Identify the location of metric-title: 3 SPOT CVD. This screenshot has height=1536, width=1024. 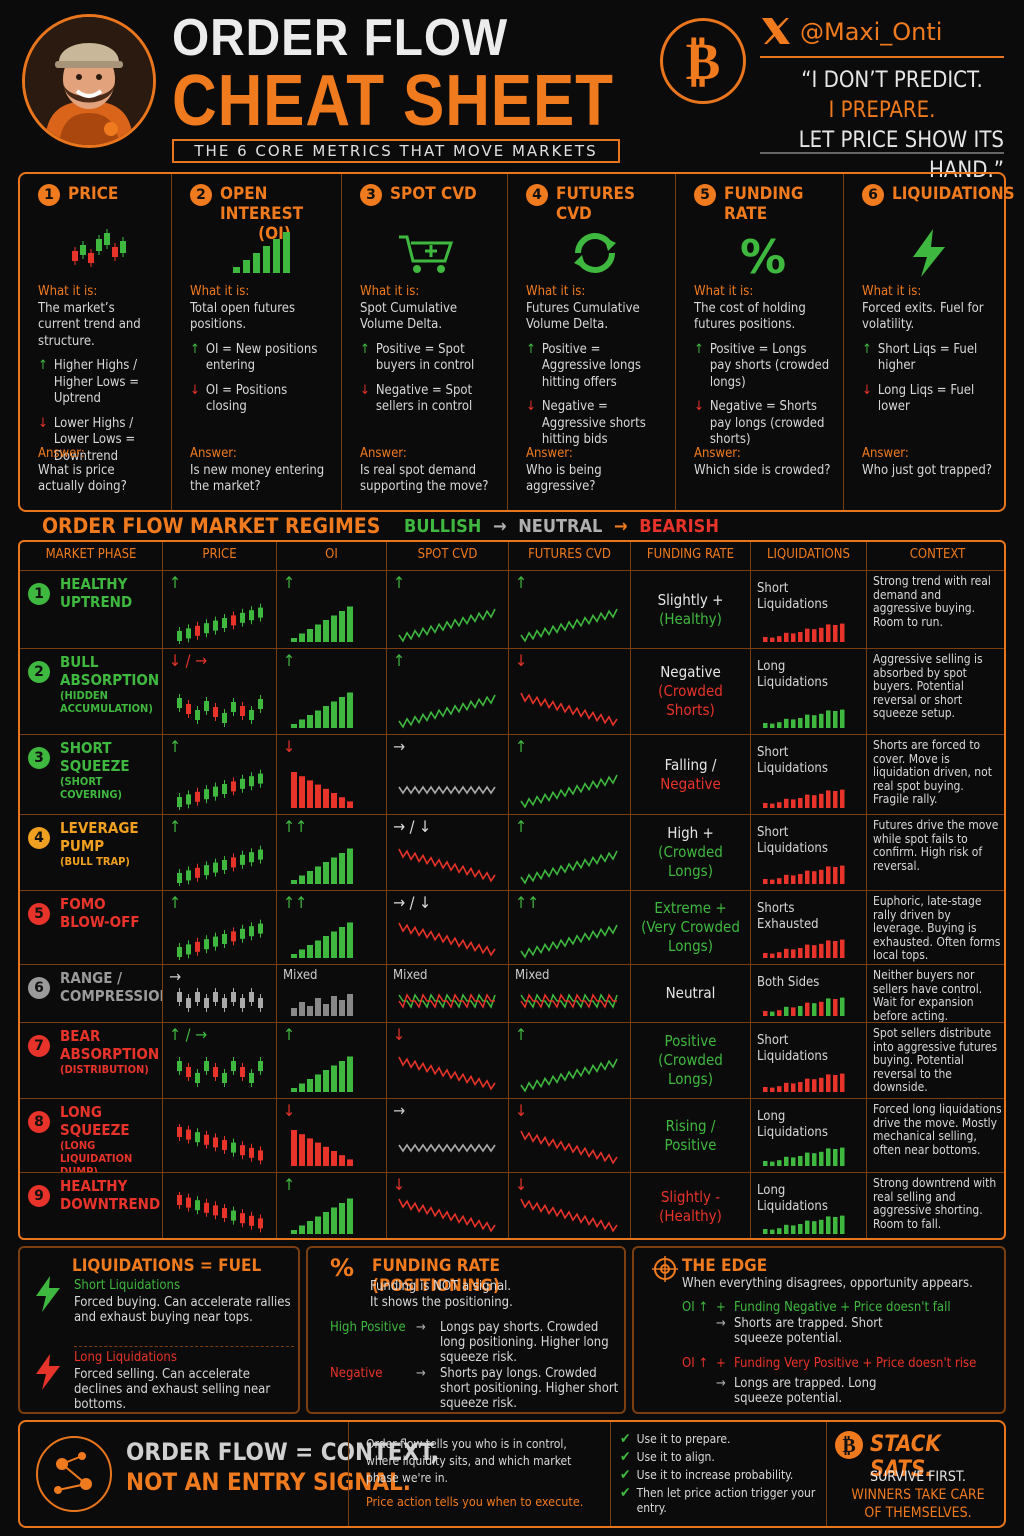
(427, 206).